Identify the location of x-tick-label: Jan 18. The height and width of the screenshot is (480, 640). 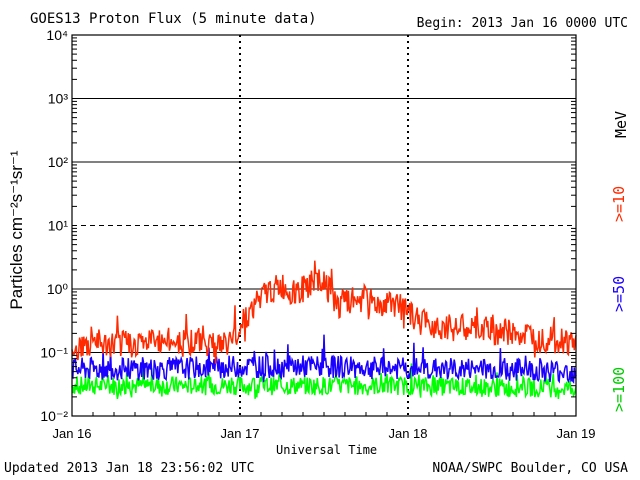
(407, 433).